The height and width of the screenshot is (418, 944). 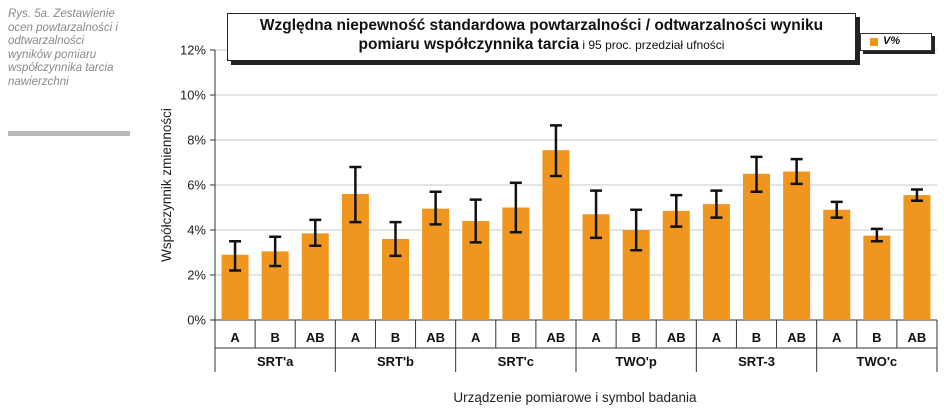 I want to click on y-tick-label: 4%, so click(x=196, y=230).